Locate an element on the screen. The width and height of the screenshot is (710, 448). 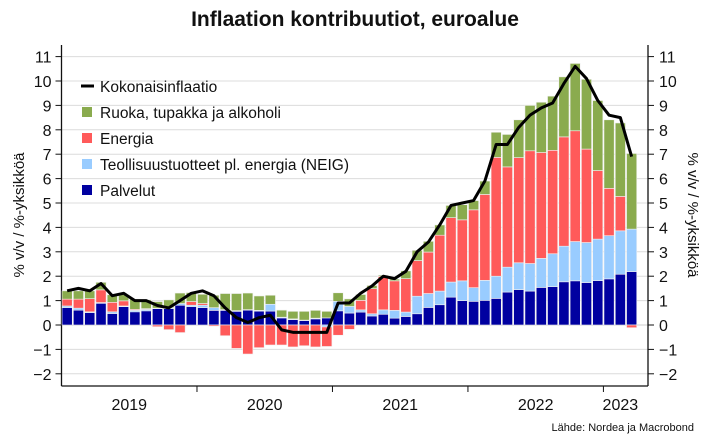
legend-label: Ruoka, tupakka ja alkoholi is located at coordinates (190, 113).